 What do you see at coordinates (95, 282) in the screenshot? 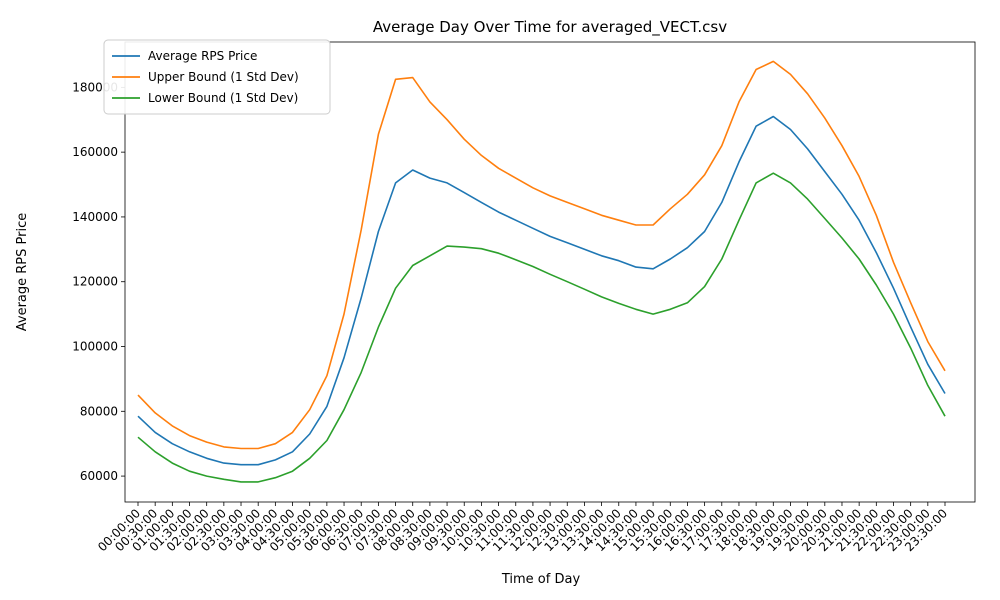
I see `y-tick-label: 120000` at bounding box center [95, 282].